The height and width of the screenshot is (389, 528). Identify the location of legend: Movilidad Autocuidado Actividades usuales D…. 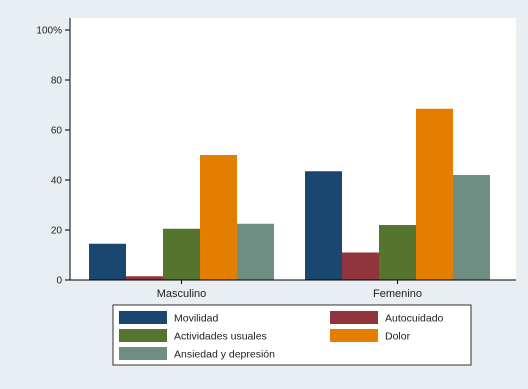
(292, 335).